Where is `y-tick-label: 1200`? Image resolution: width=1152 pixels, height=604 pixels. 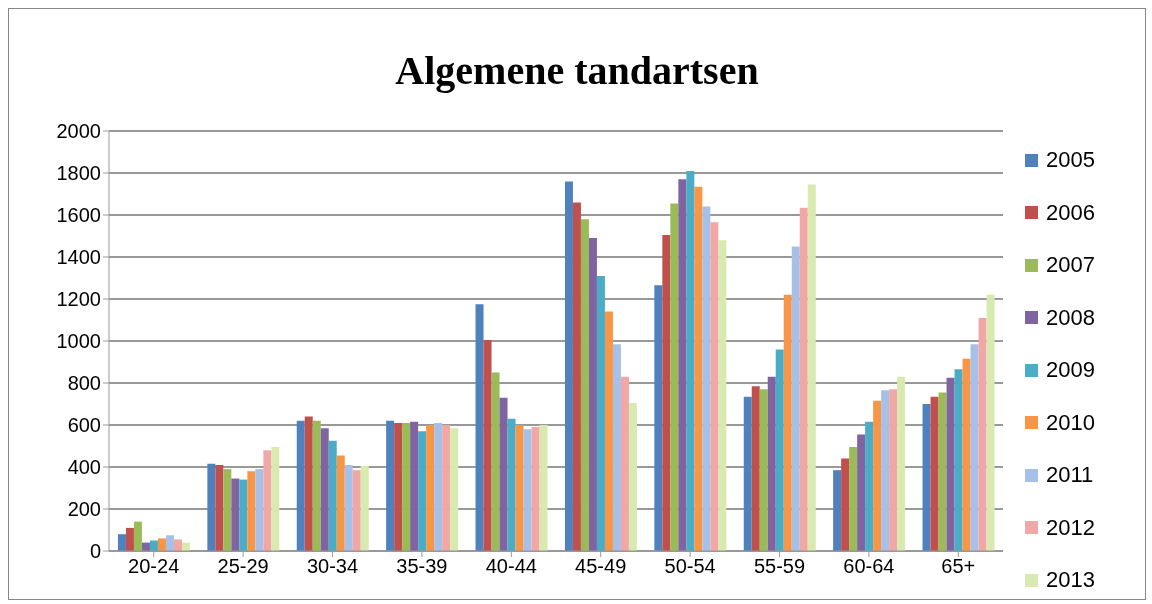 y-tick-label: 1200 is located at coordinates (78, 299).